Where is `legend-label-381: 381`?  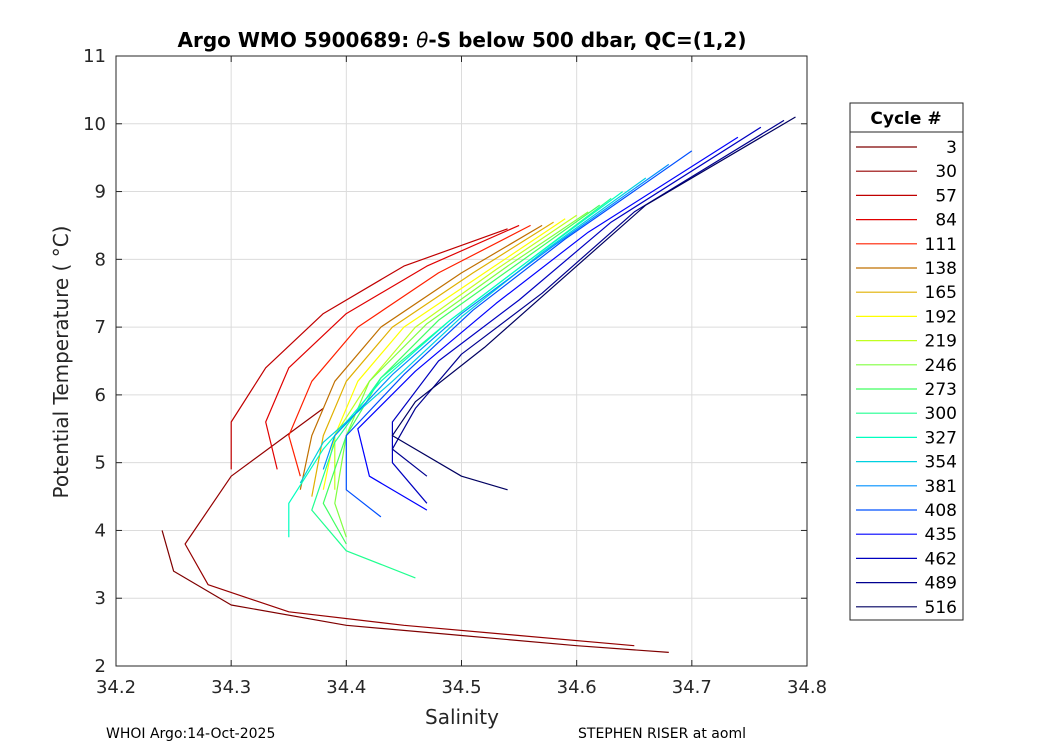
legend-label-381: 381 is located at coordinates (941, 487).